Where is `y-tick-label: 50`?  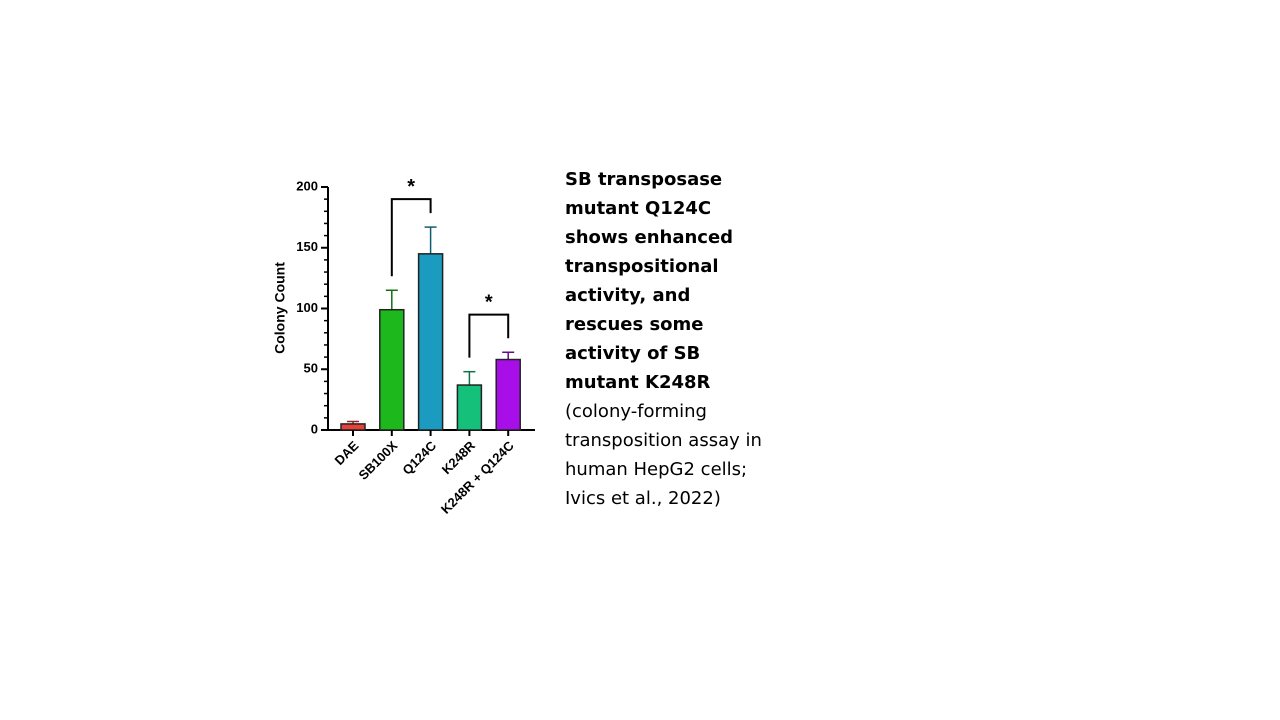 y-tick-label: 50 is located at coordinates (311, 368).